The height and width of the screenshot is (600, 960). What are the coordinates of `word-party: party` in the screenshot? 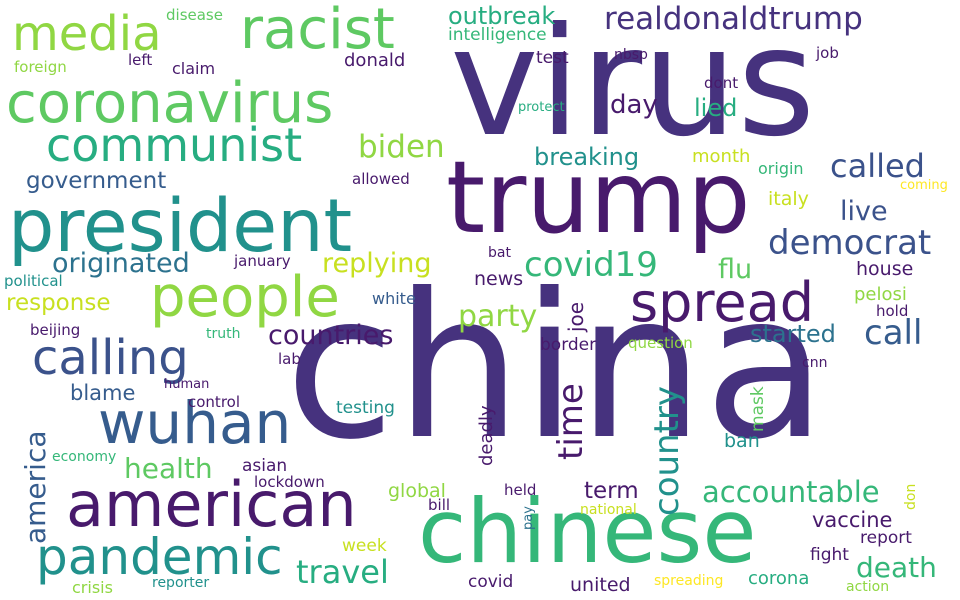 It's located at (498, 316).